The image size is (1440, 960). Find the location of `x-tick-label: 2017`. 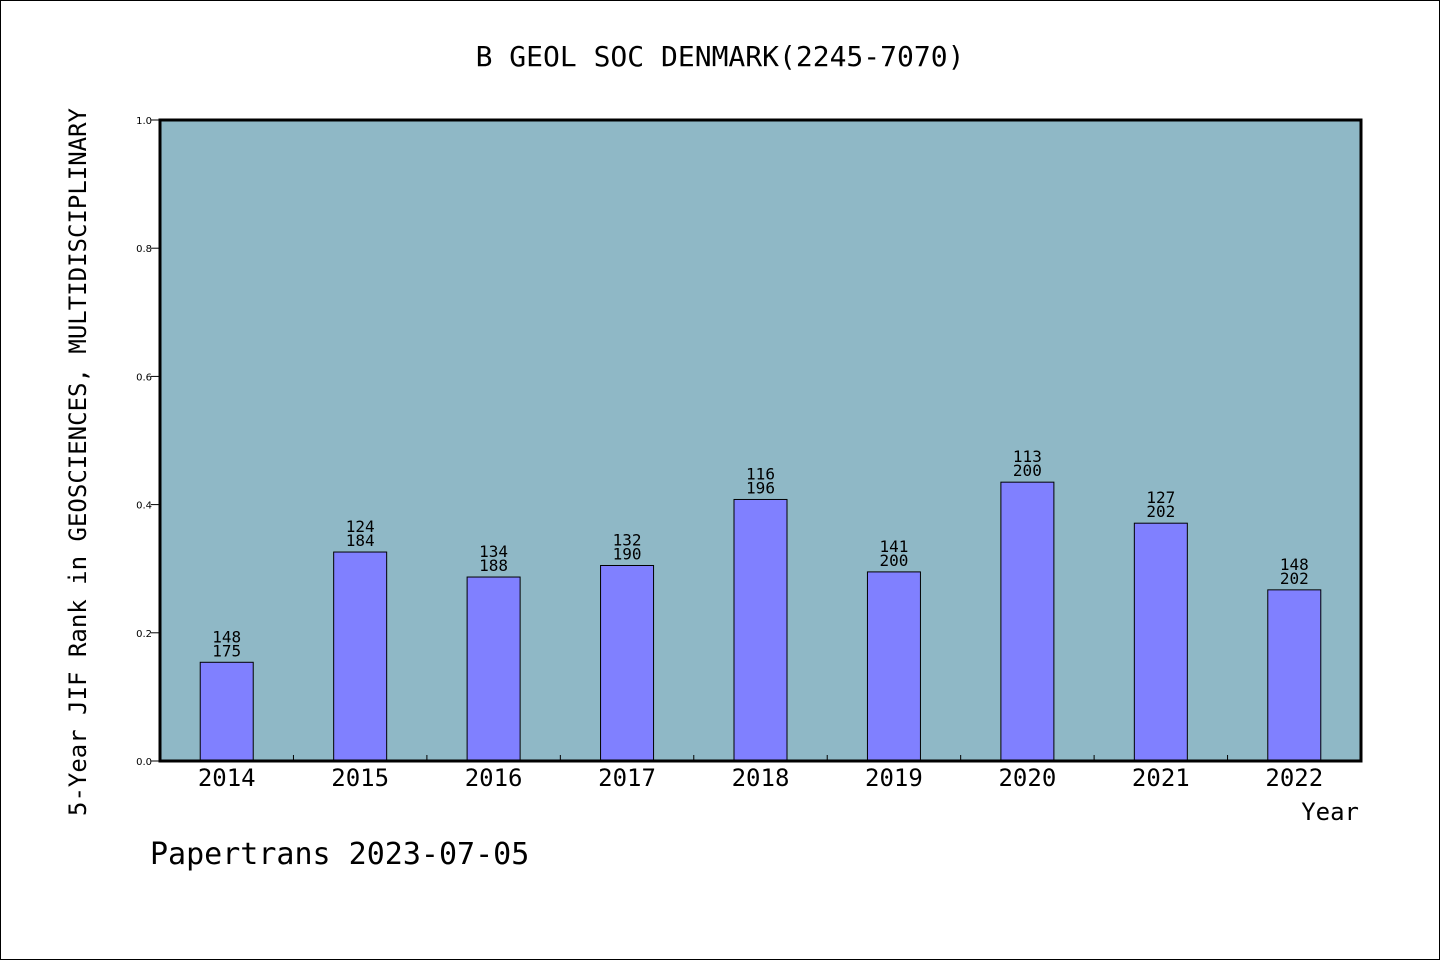

x-tick-label: 2017 is located at coordinates (627, 778).